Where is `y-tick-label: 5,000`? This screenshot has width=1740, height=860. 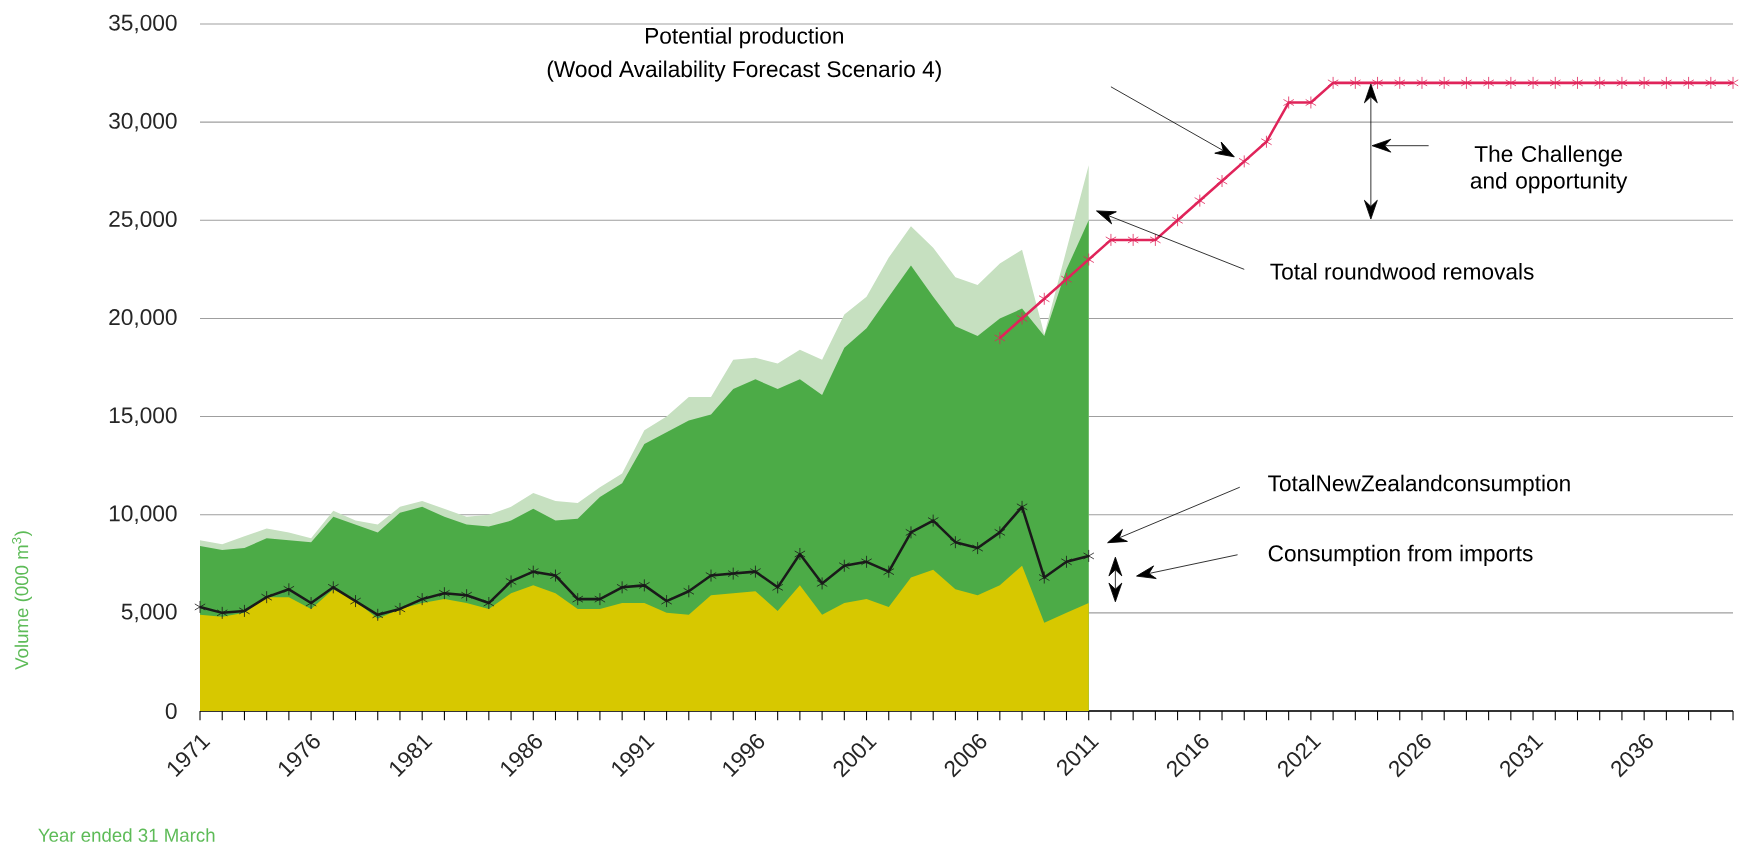 y-tick-label: 5,000 is located at coordinates (149, 613).